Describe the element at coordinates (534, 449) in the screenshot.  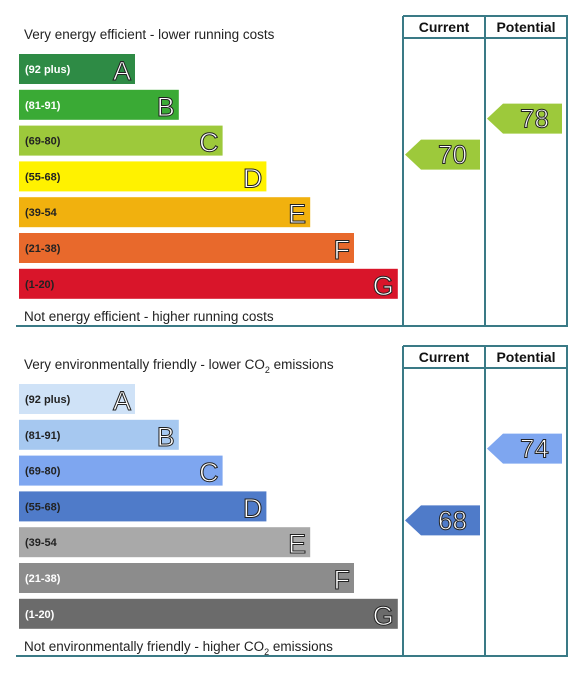
I see `potential-rating-value: 74` at that location.